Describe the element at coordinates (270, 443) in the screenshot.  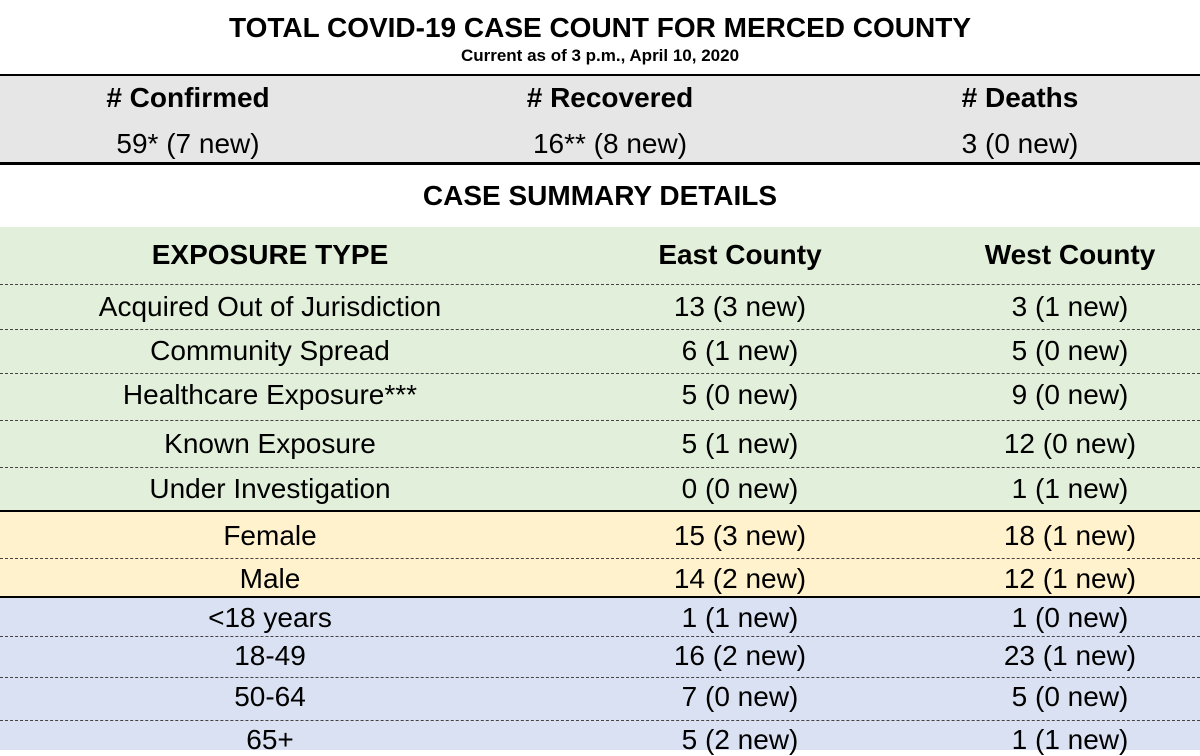
I see `row-label: Known Exposure` at that location.